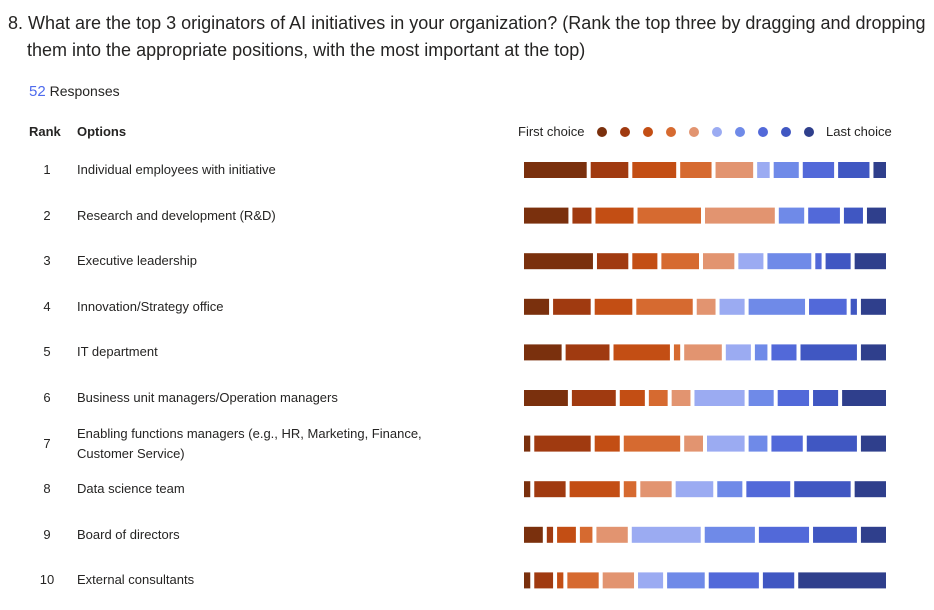  I want to click on option-label: External consultants, so click(136, 580).